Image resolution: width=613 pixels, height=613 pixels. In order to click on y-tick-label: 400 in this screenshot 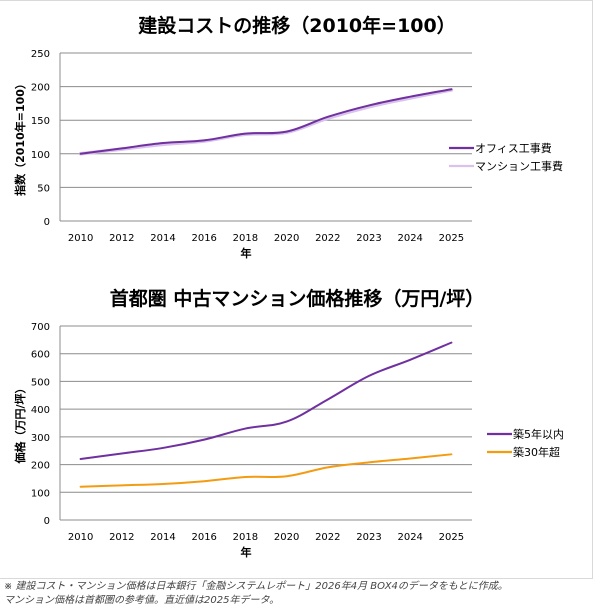, I will do `click(40, 410)`.